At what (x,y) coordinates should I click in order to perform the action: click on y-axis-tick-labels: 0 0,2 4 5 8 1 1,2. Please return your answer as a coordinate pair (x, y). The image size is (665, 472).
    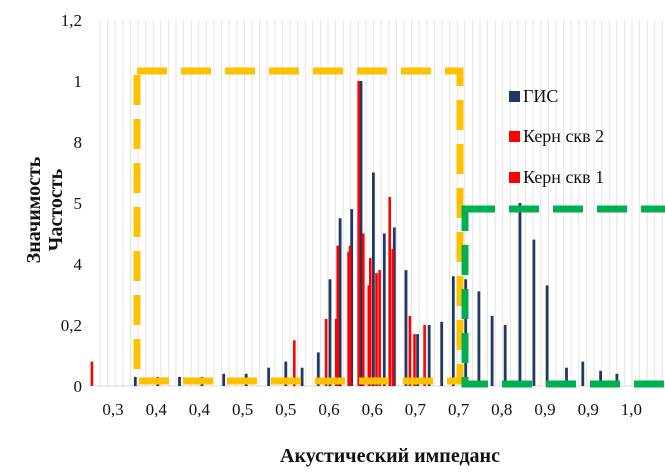
    Looking at the image, I should click on (72, 203).